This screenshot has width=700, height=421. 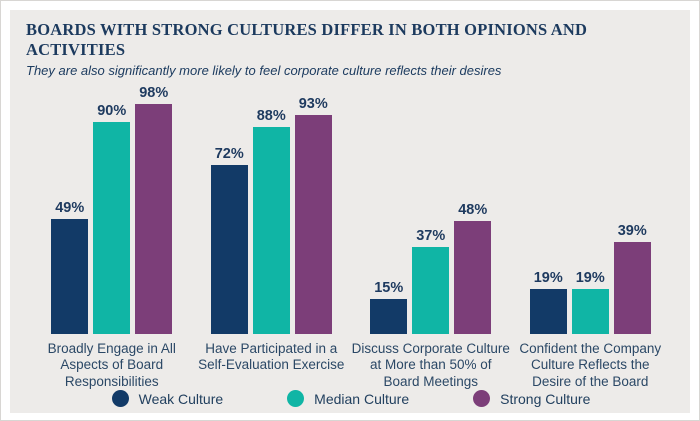 I want to click on bar-cell: 72%, so click(x=229, y=240).